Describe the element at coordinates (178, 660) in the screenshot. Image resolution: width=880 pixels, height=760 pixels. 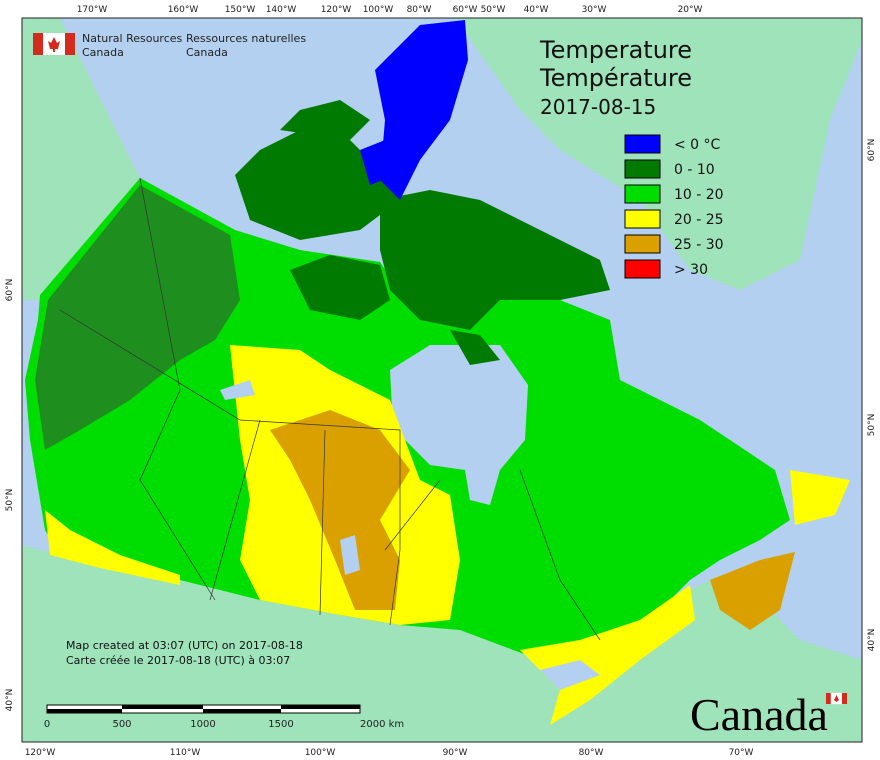
I see `map-note: Carte créée le 2017-08-18 (UTC) à 03:07` at that location.